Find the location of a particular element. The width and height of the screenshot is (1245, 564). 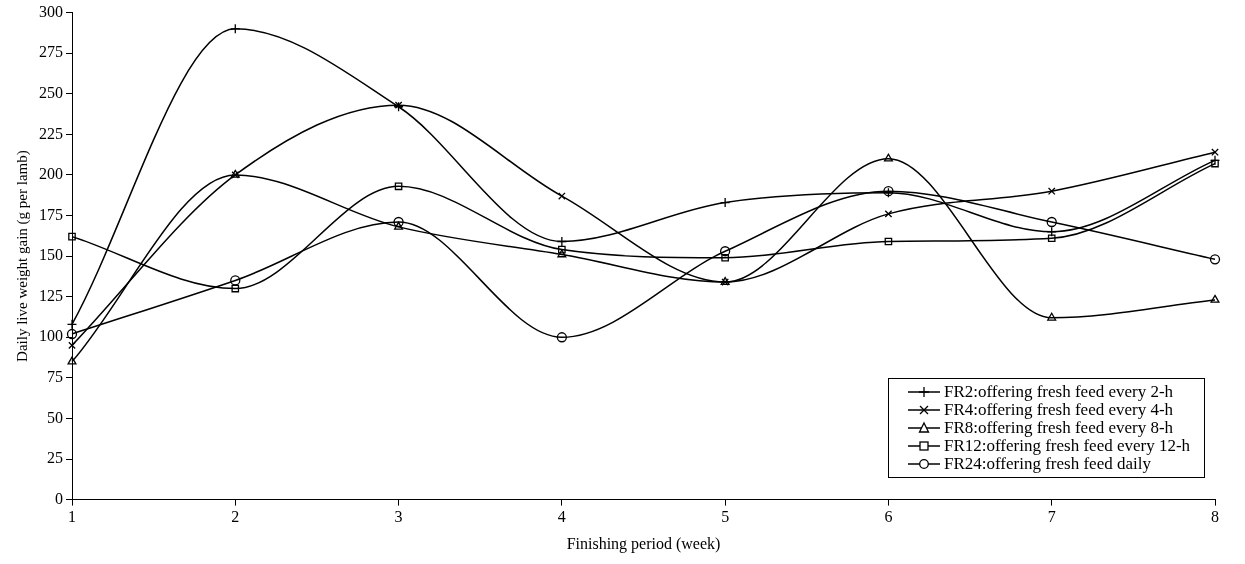

y-tick-label: 0 is located at coordinates (59, 498).